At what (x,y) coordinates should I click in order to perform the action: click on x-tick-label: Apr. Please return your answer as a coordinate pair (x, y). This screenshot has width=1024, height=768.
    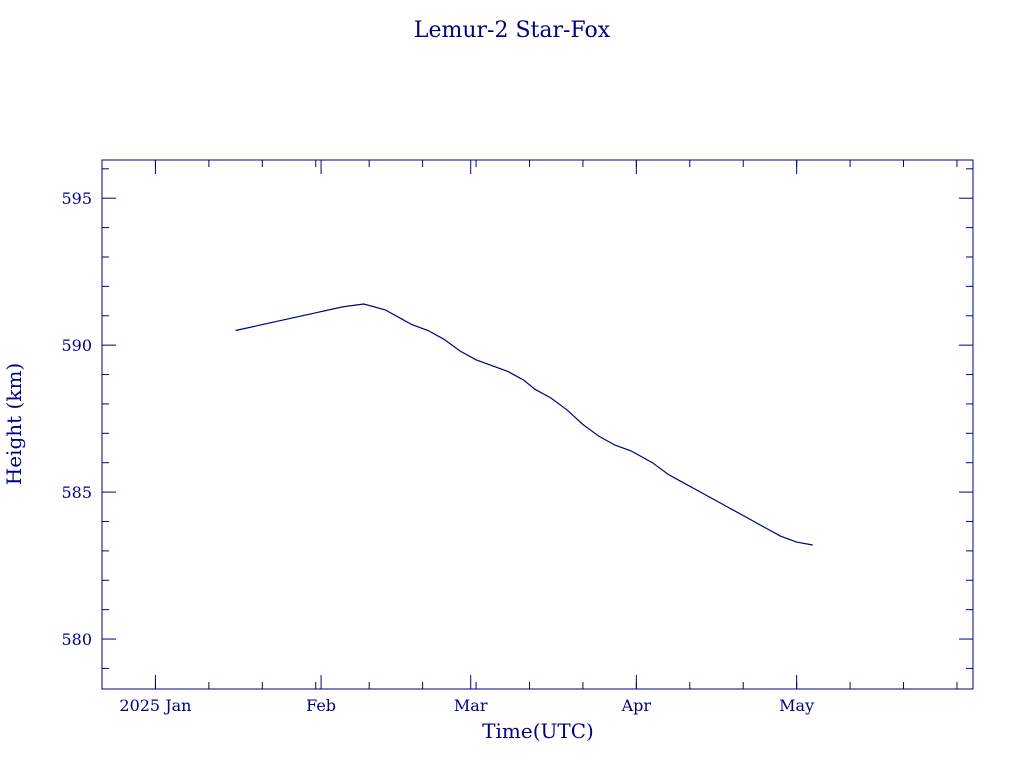
    Looking at the image, I should click on (636, 705).